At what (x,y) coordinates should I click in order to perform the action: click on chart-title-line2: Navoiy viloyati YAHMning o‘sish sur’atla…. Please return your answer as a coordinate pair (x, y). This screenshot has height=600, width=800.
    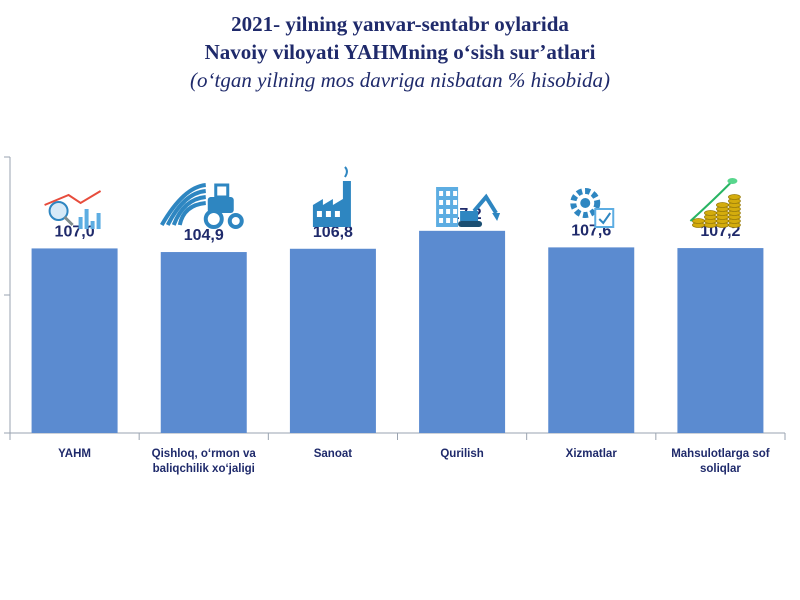
    Looking at the image, I should click on (400, 52).